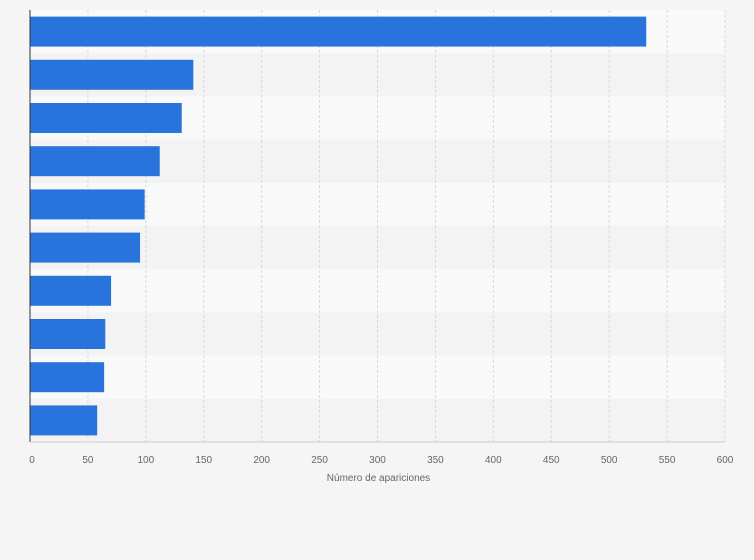 Image resolution: width=754 pixels, height=560 pixels. I want to click on x-tick-label: 350, so click(435, 460).